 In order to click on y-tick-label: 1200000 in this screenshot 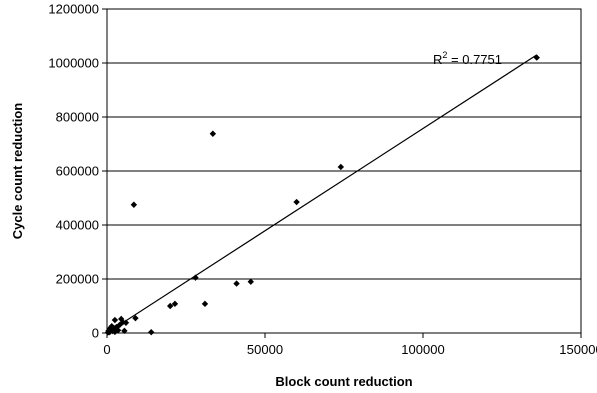, I will do `click(73, 9)`.